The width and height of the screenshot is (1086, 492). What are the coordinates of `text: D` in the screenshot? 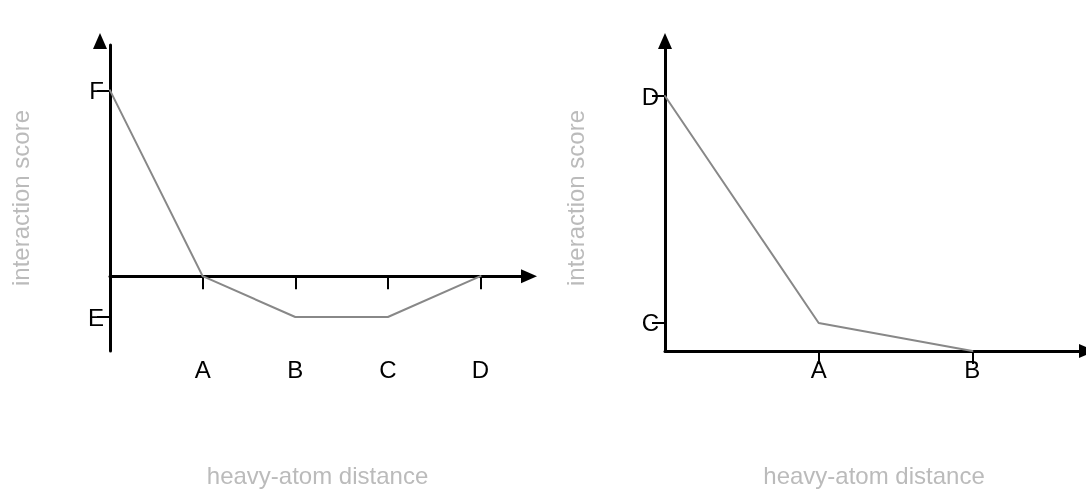 It's located at (650, 96).